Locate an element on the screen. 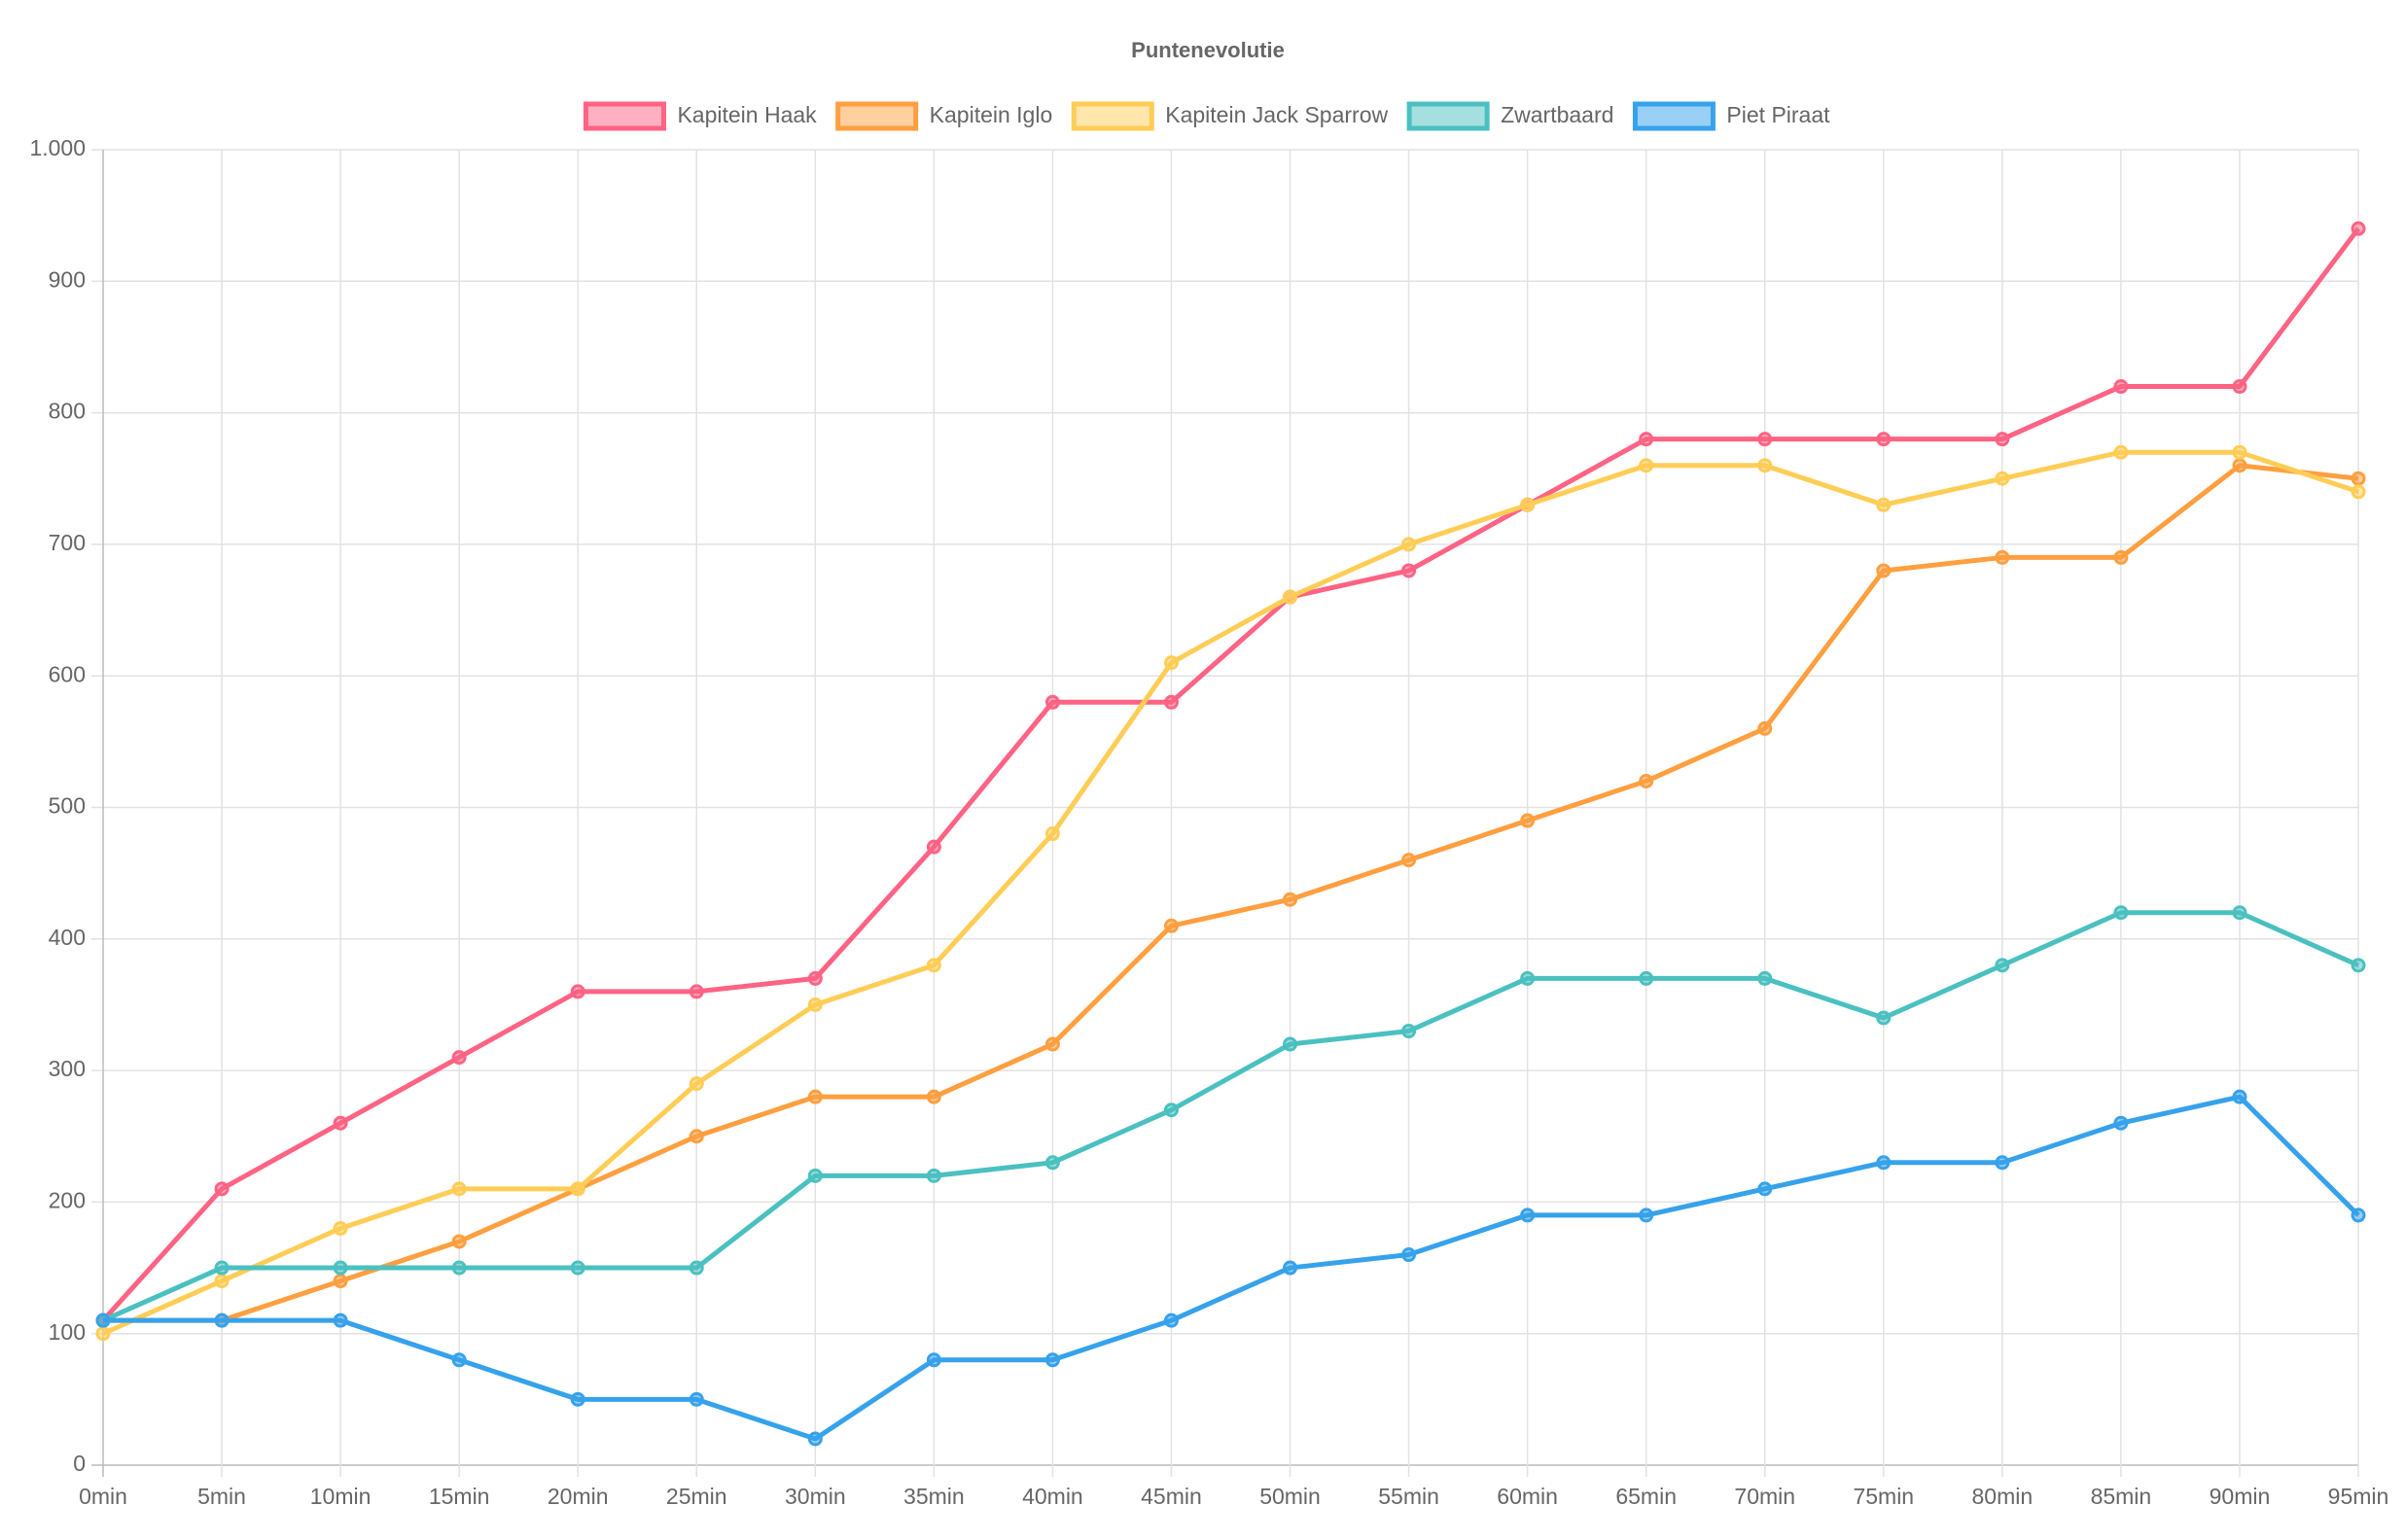  x-tick-label: 20min is located at coordinates (578, 1496).